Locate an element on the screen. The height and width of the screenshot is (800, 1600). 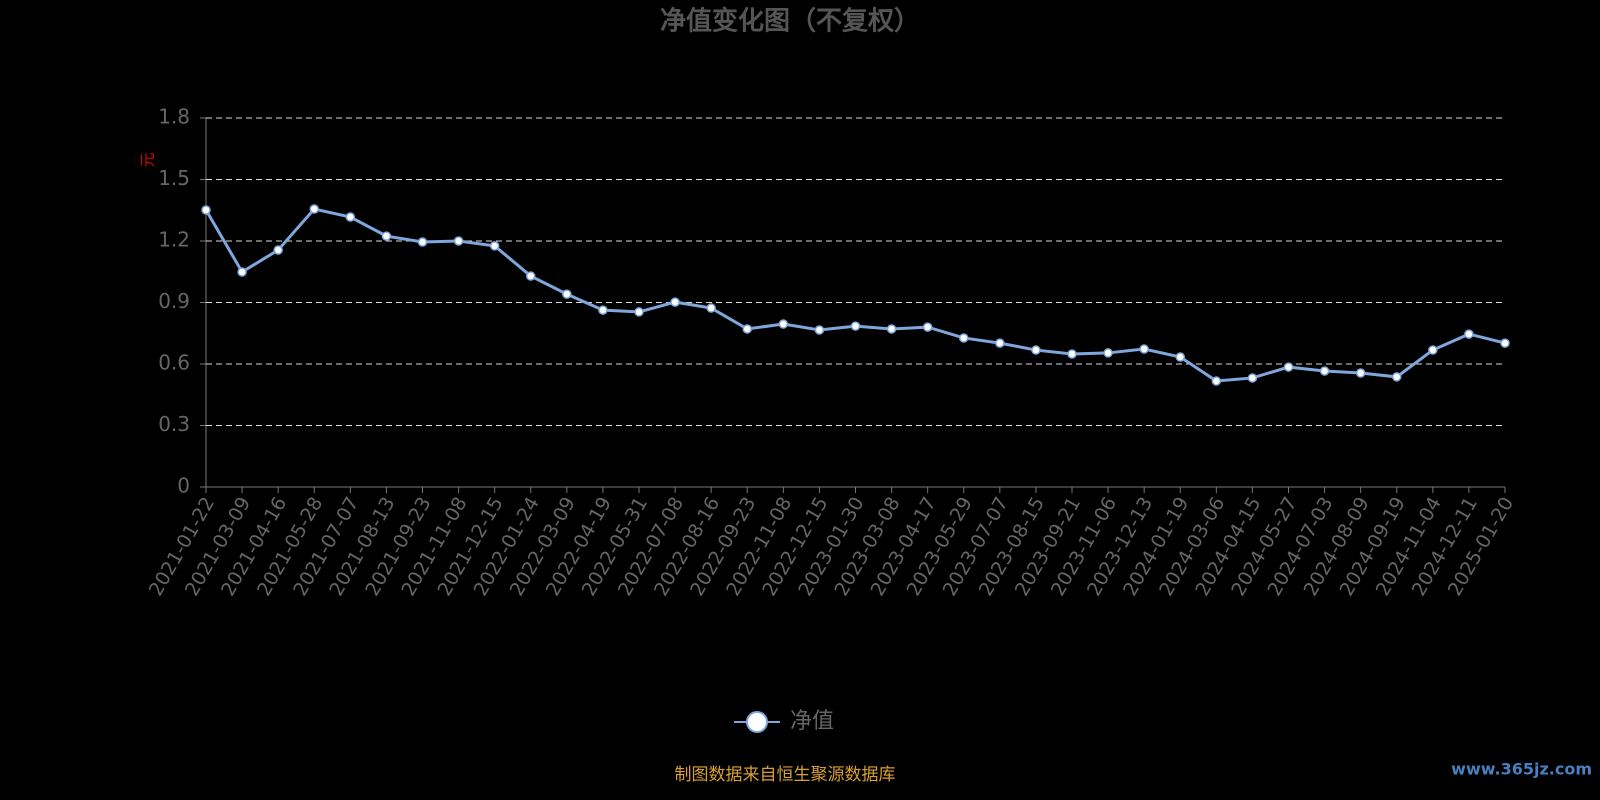
y-tick-label: 0.6 is located at coordinates (174, 363).